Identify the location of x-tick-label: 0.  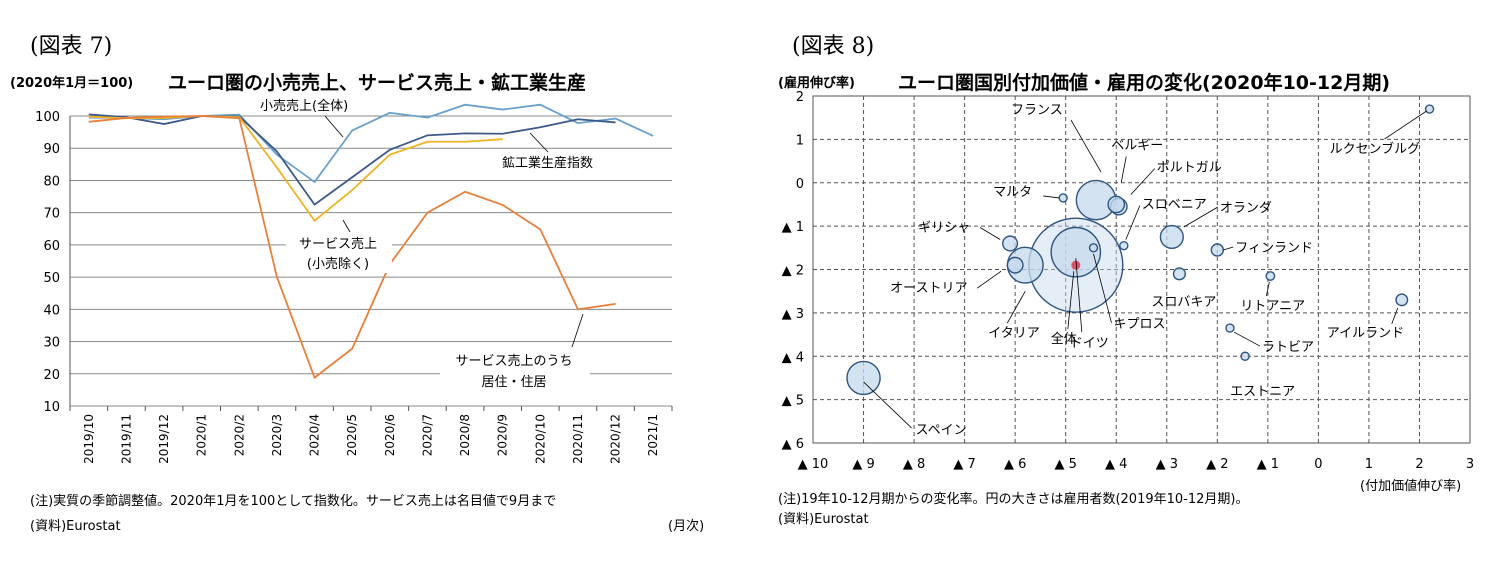
(1318, 464).